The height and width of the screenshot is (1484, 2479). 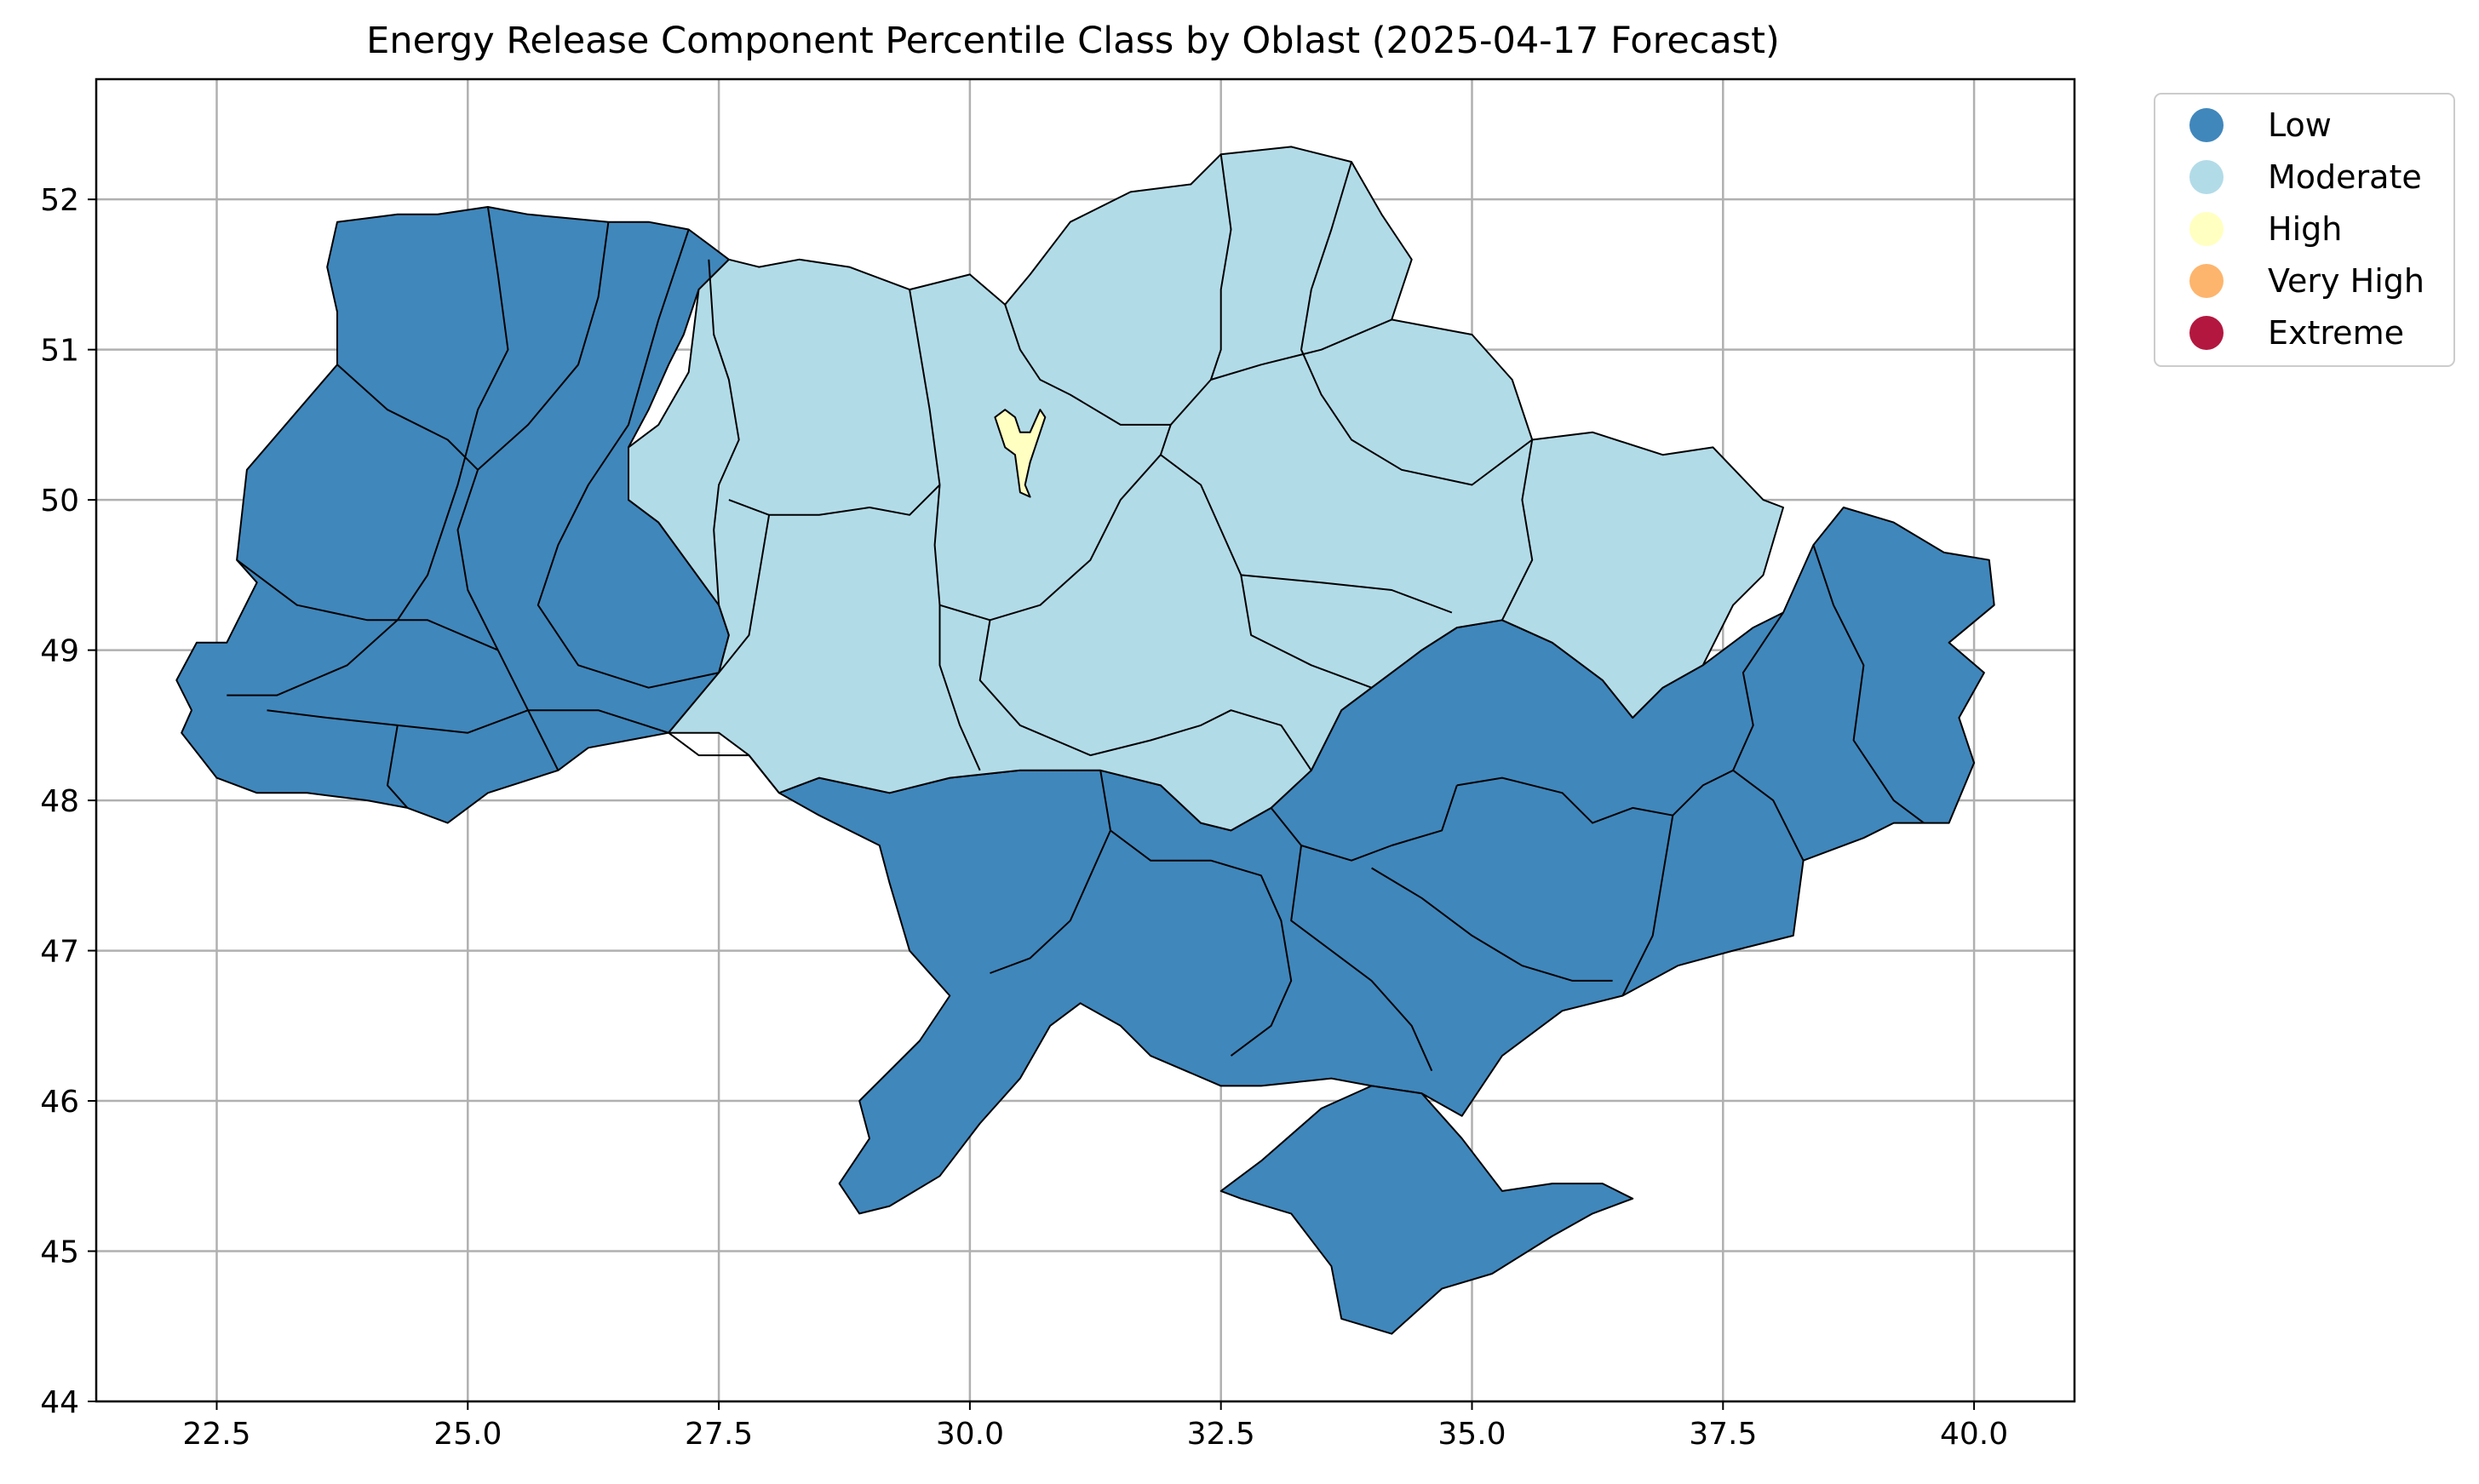 I want to click on x-tick-label: 22.5, so click(x=216, y=1435).